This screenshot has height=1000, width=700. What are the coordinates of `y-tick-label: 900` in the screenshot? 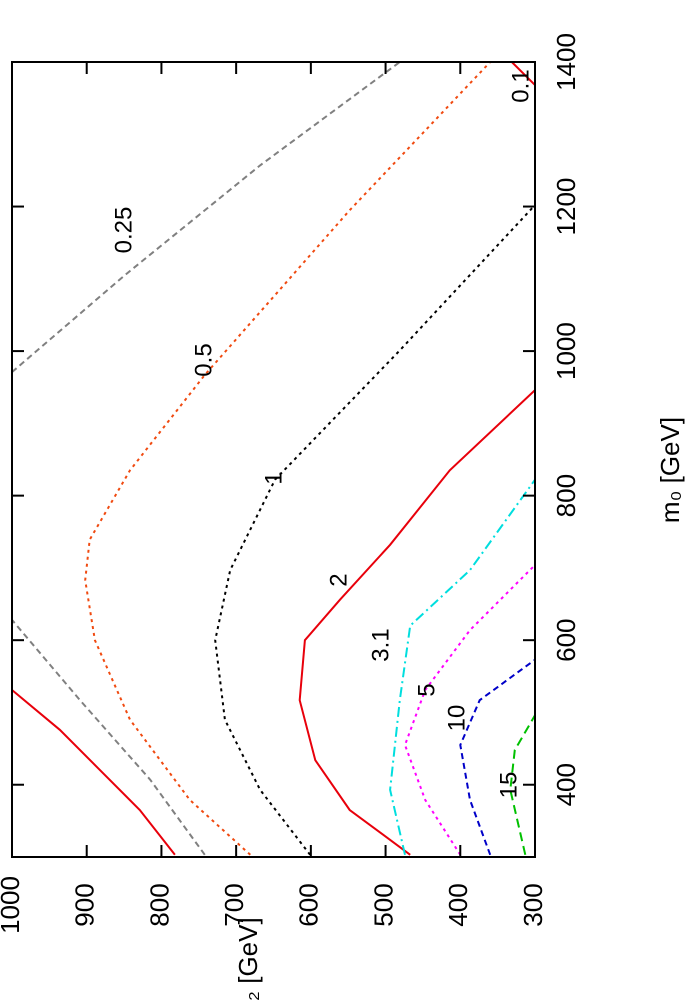 It's located at (85, 904).